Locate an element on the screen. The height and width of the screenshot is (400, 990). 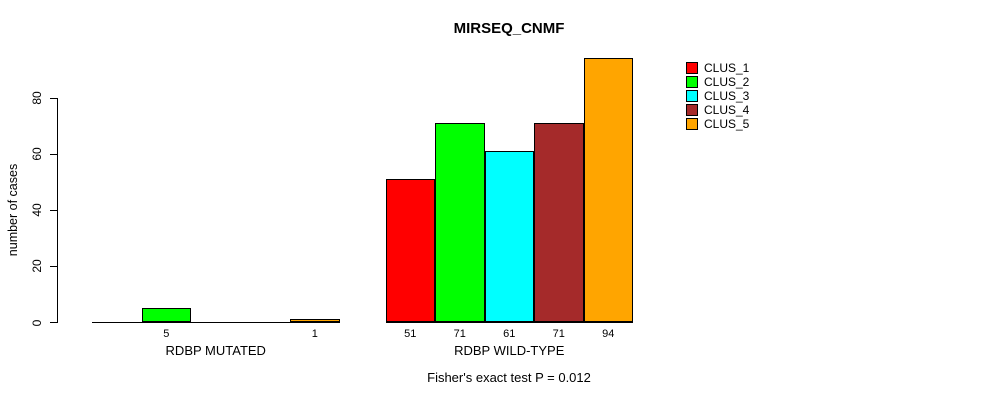
x-axis-group-label: RDBP MUTATED is located at coordinates (215, 350).